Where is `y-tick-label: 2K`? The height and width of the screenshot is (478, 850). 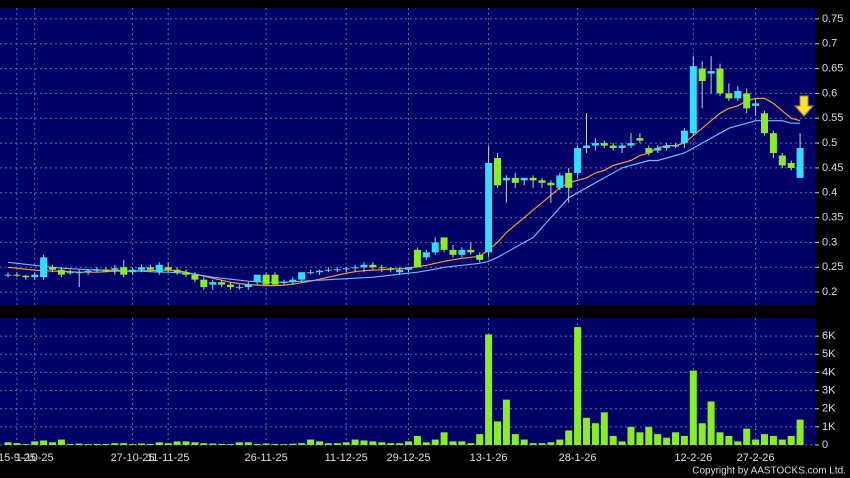 y-tick-label: 2K is located at coordinates (829, 409).